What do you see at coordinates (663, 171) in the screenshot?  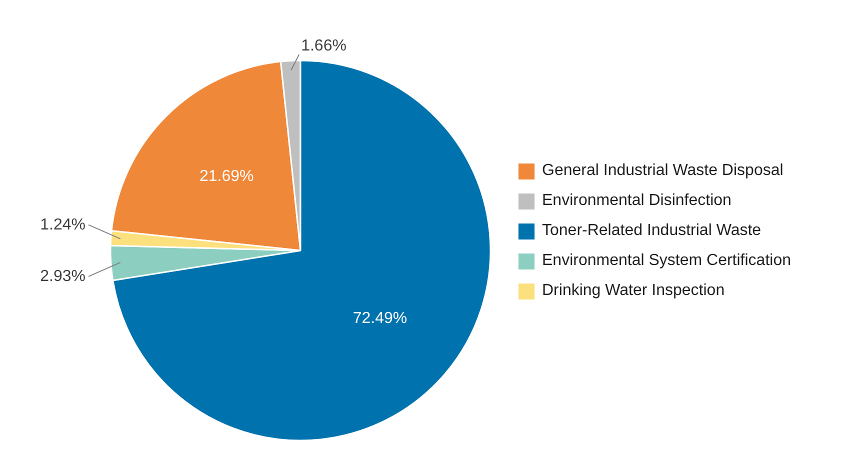 I see `legend-label: General Industrial Waste Disposal` at bounding box center [663, 171].